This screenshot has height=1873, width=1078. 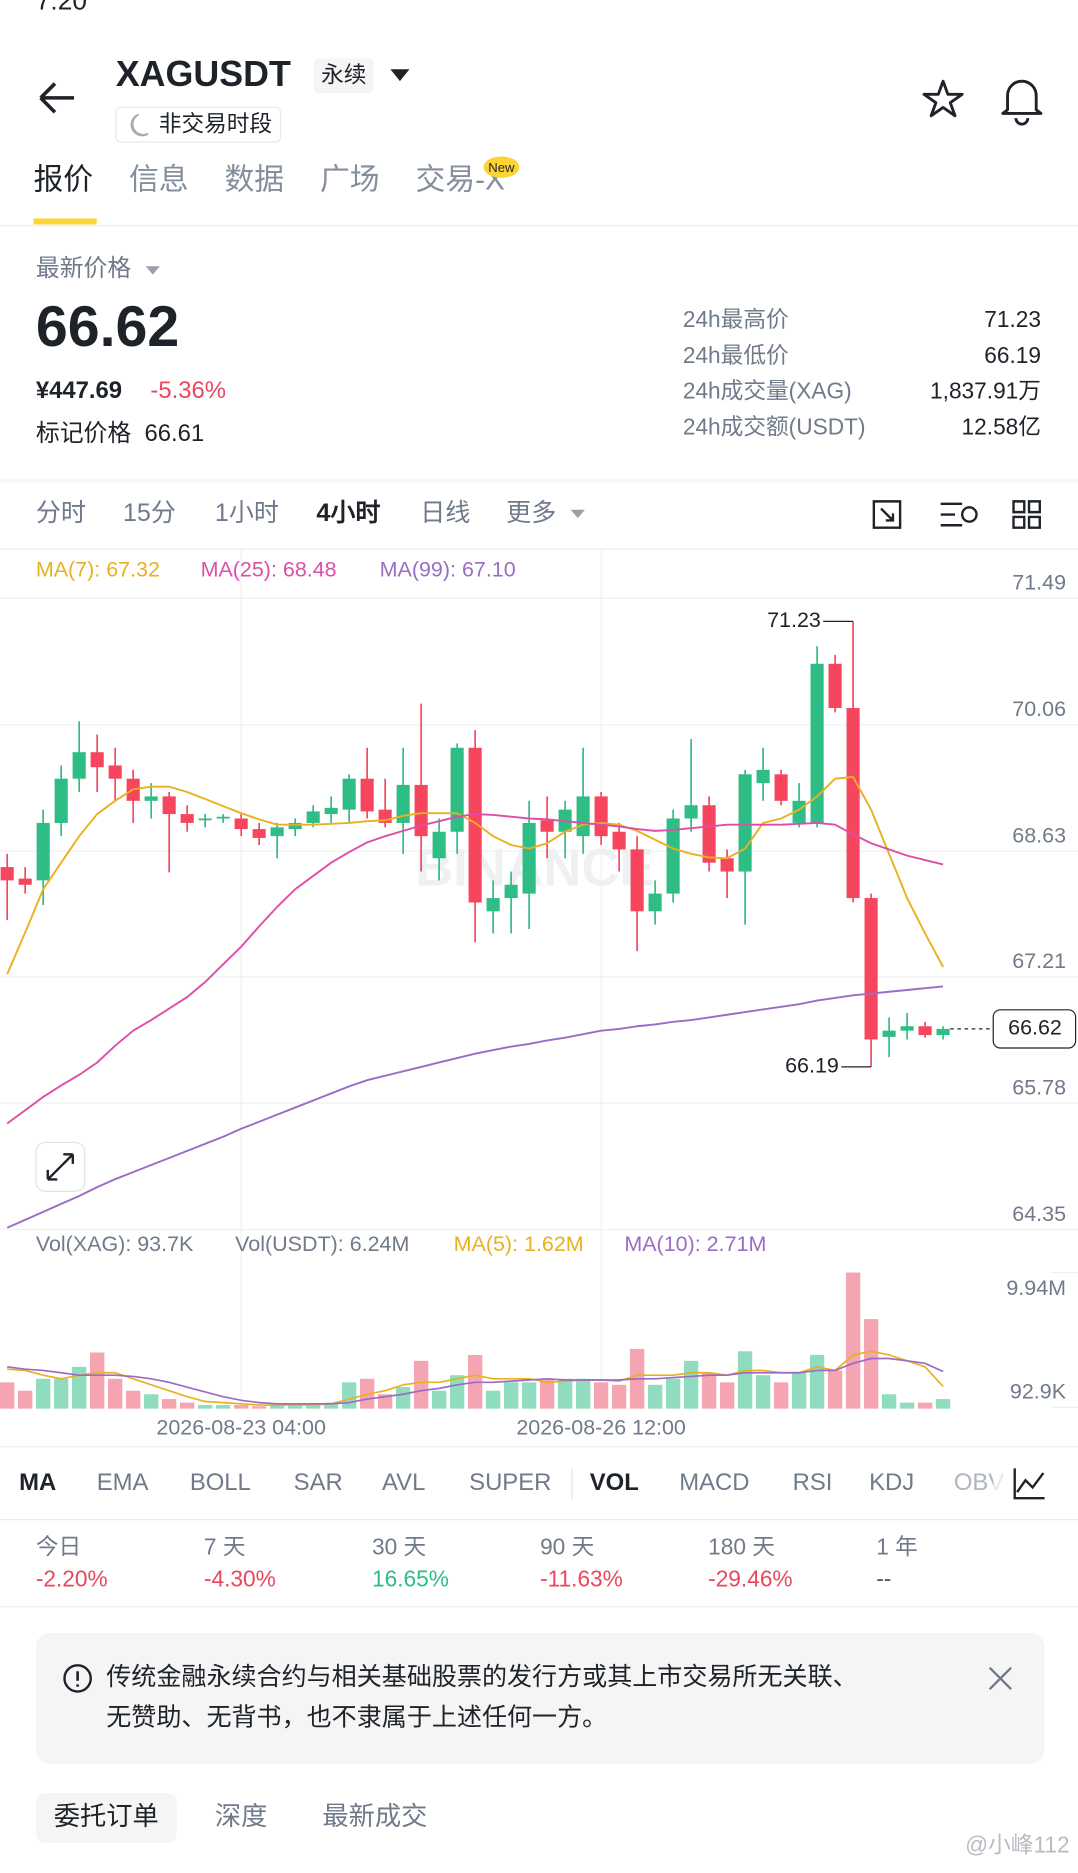 What do you see at coordinates (98, 569) in the screenshot?
I see `legend-entry: MA(7): 67.32` at bounding box center [98, 569].